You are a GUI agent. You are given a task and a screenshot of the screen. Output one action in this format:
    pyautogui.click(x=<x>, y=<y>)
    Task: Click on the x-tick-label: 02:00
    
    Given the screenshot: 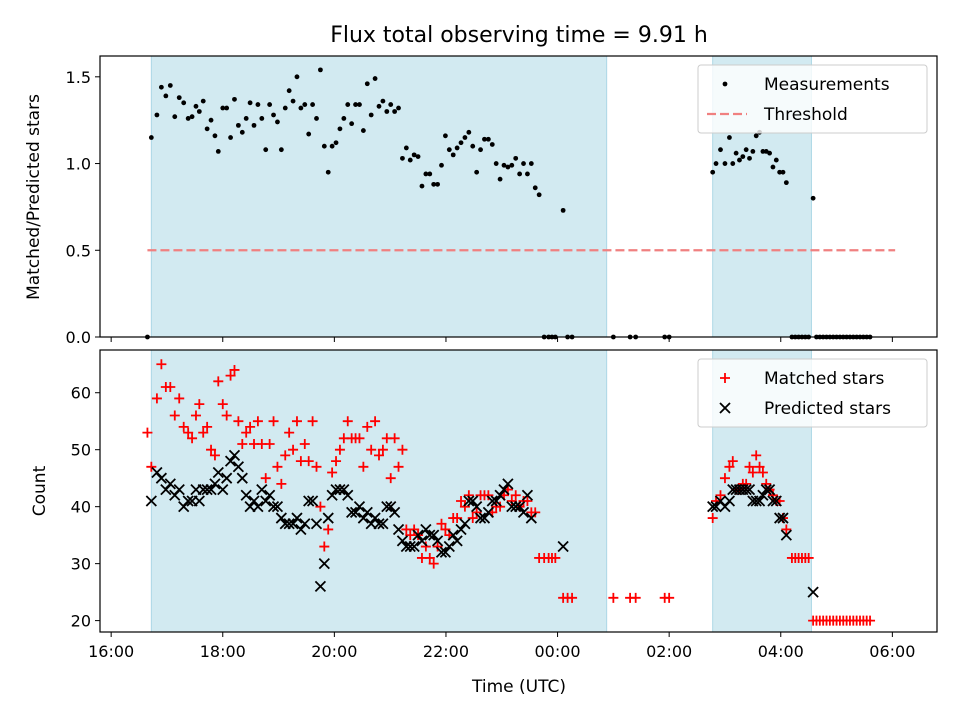 What is the action you would take?
    pyautogui.click(x=669, y=651)
    